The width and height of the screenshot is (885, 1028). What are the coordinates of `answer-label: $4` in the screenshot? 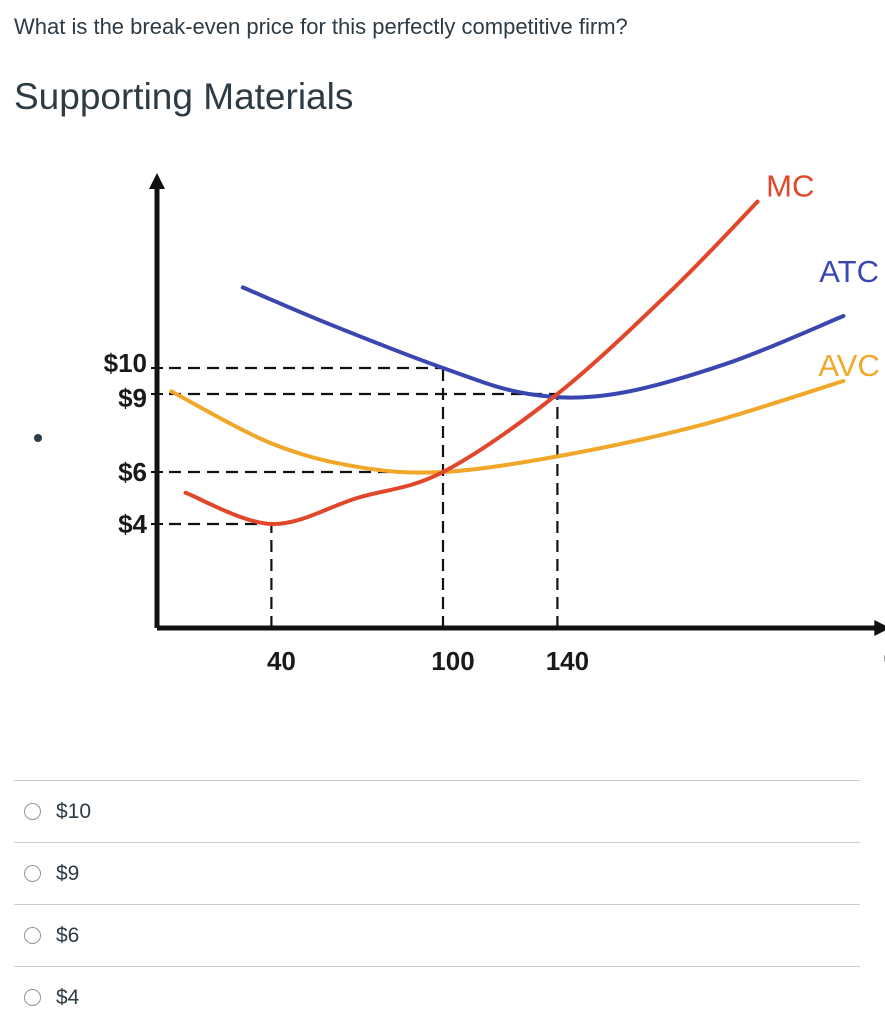 It's located at (68, 997).